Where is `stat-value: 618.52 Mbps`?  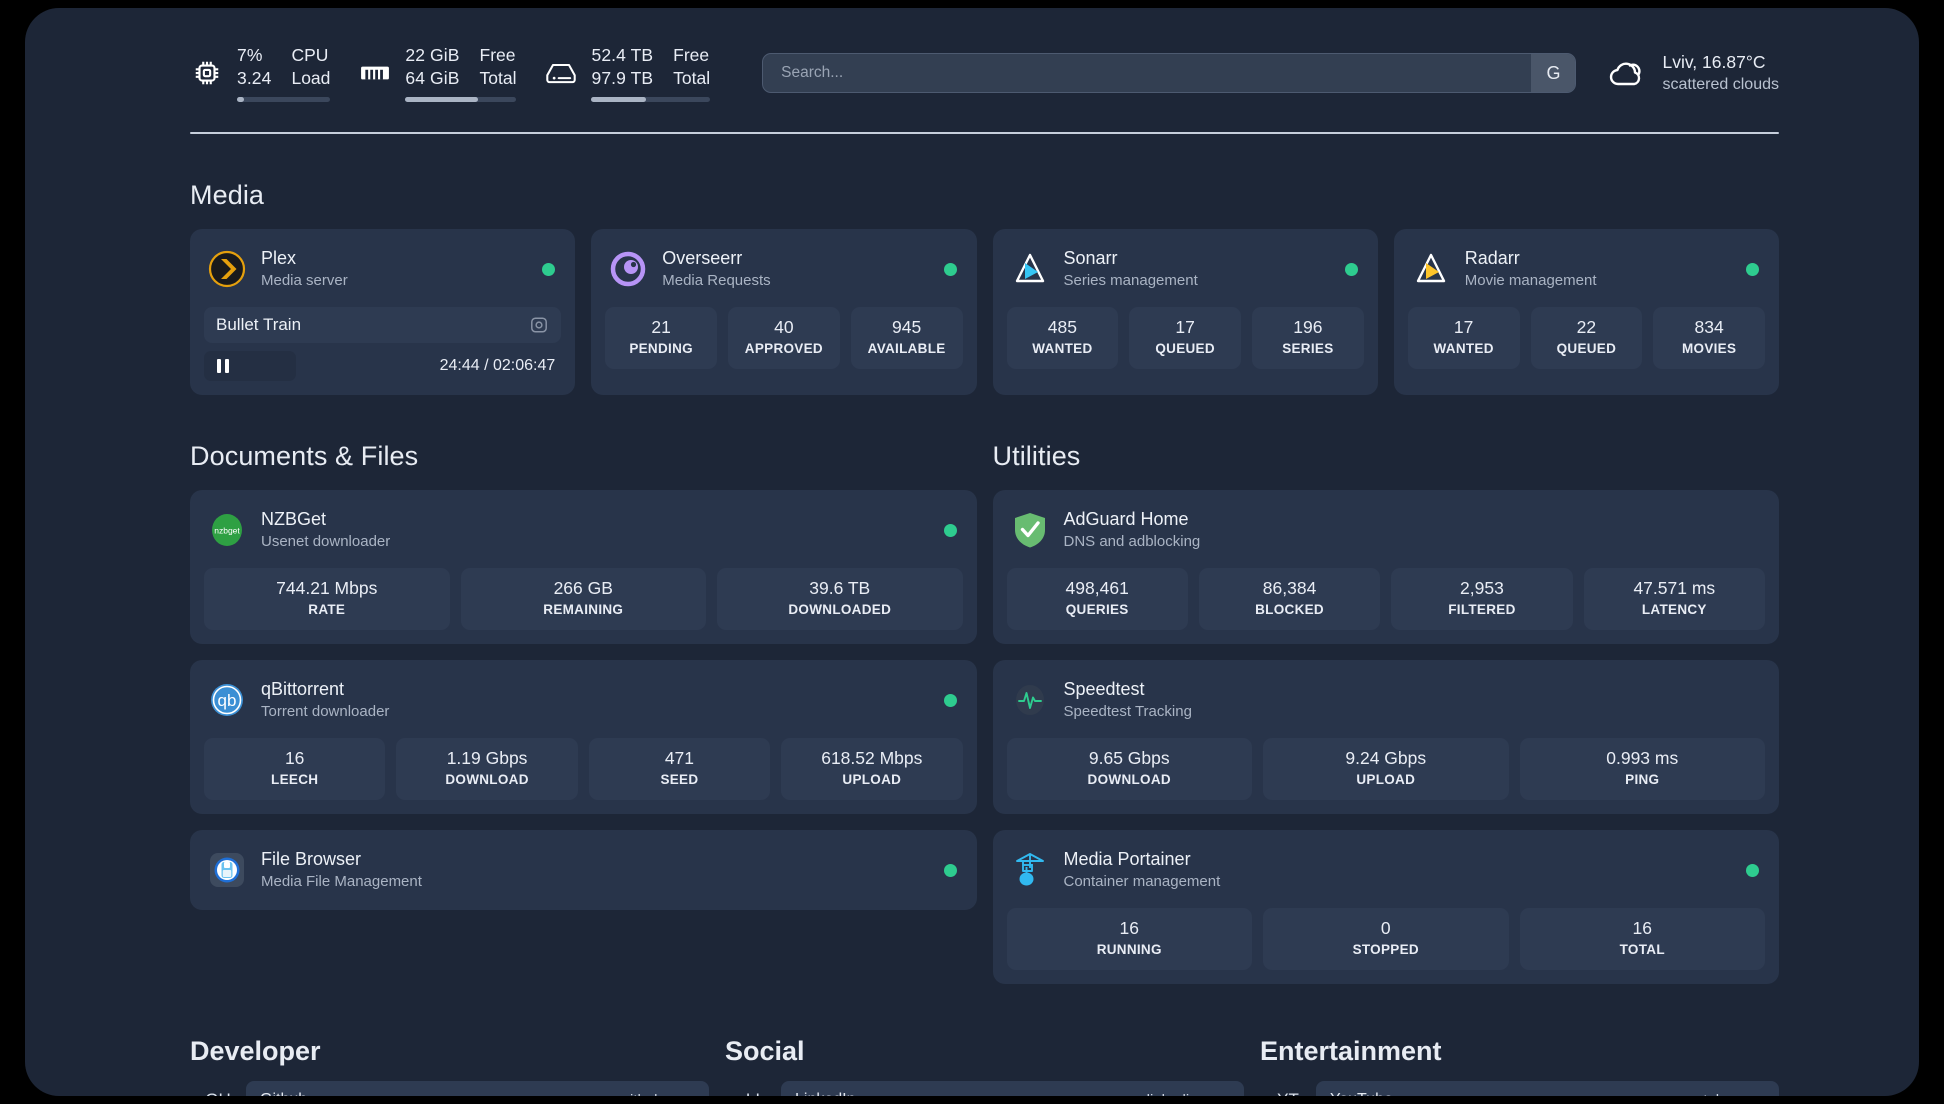
stat-value: 618.52 Mbps is located at coordinates (872, 758).